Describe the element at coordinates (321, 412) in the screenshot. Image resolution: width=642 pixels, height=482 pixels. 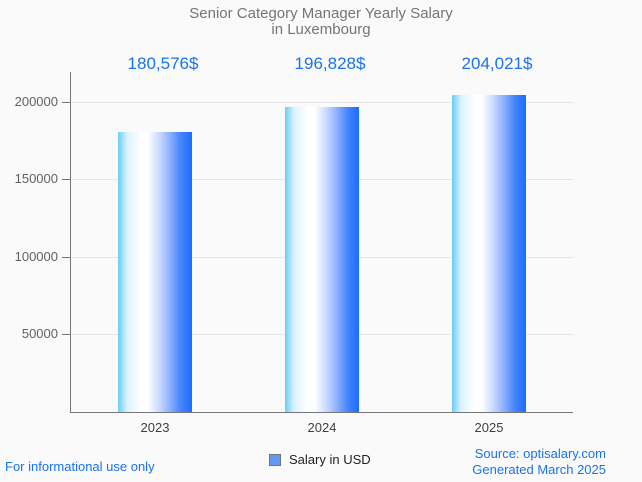
I see `x-axis-line` at that location.